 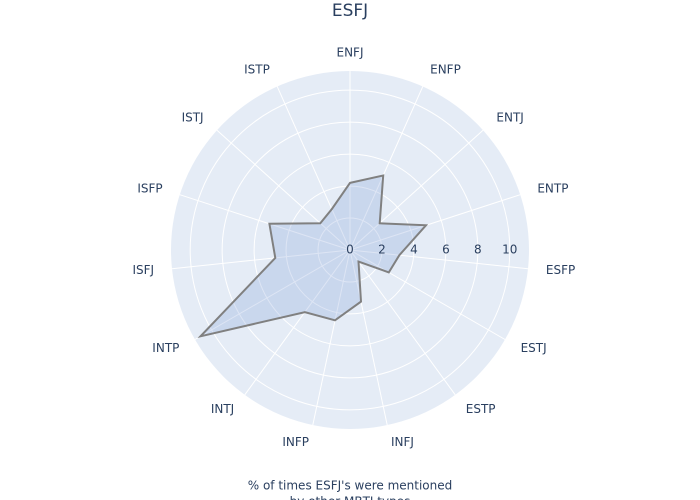 What do you see at coordinates (143, 270) in the screenshot?
I see `angular-tick-label: ISFJ` at bounding box center [143, 270].